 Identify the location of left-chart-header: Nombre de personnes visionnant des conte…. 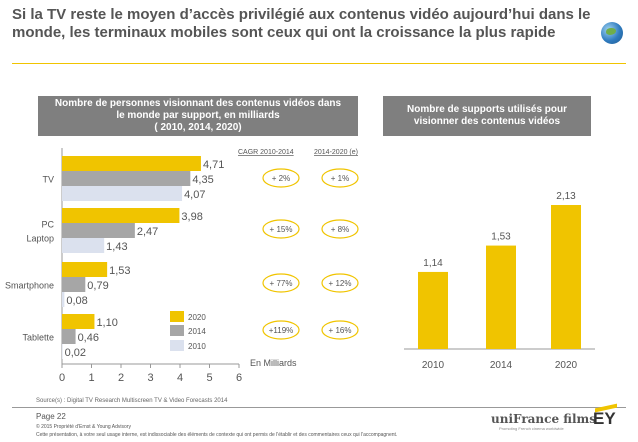
(198, 116).